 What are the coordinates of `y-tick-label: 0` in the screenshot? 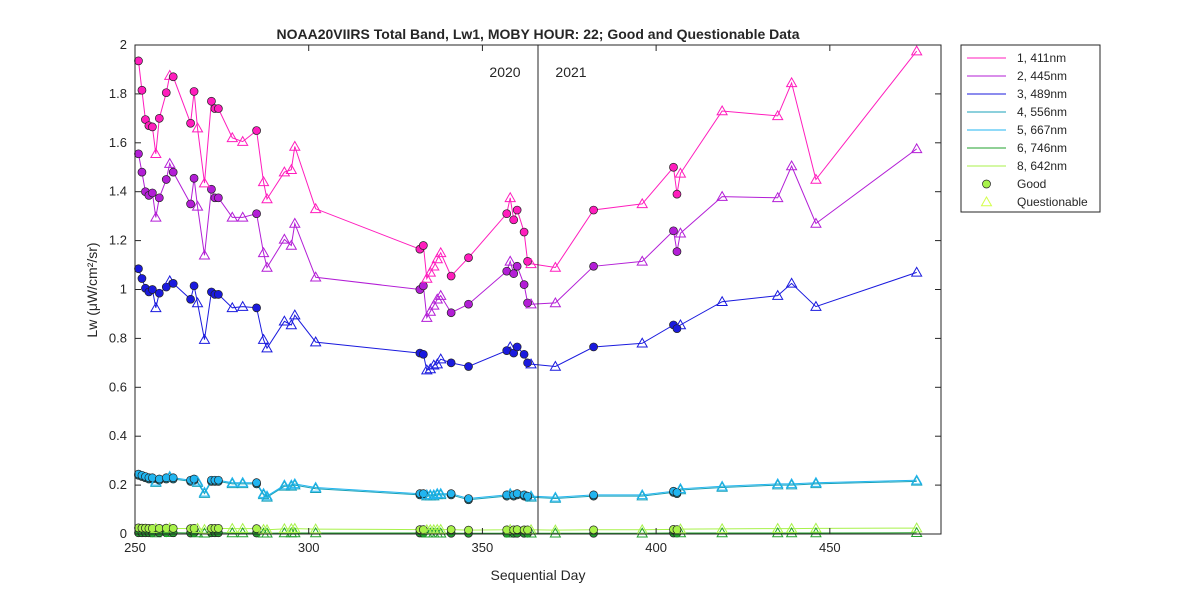 It's located at (123, 533).